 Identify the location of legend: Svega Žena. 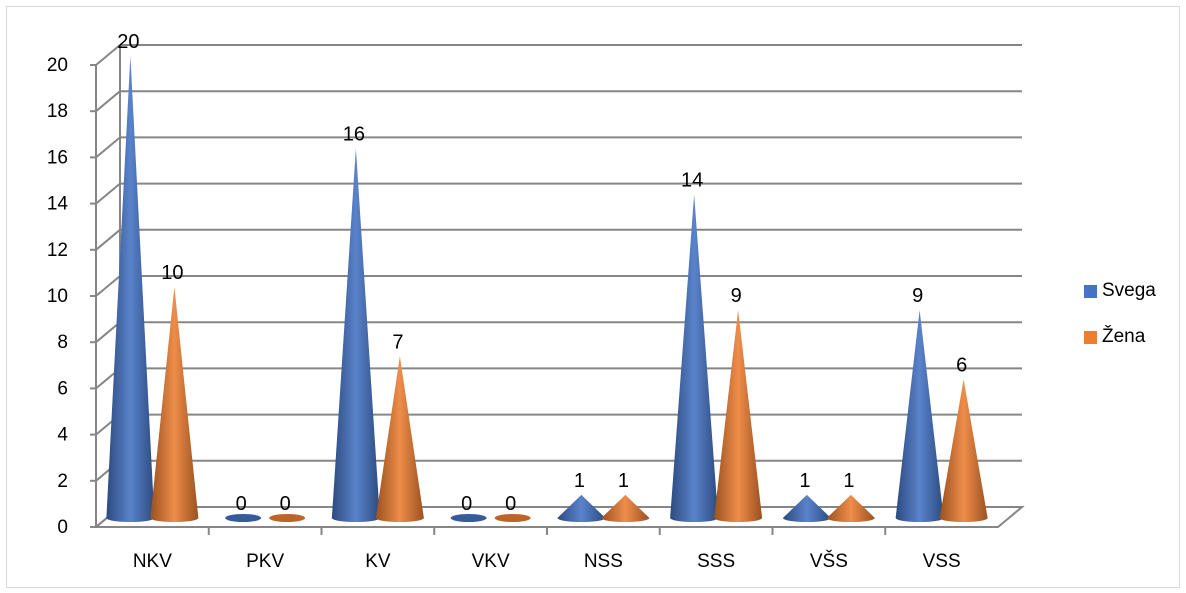
(1120, 314).